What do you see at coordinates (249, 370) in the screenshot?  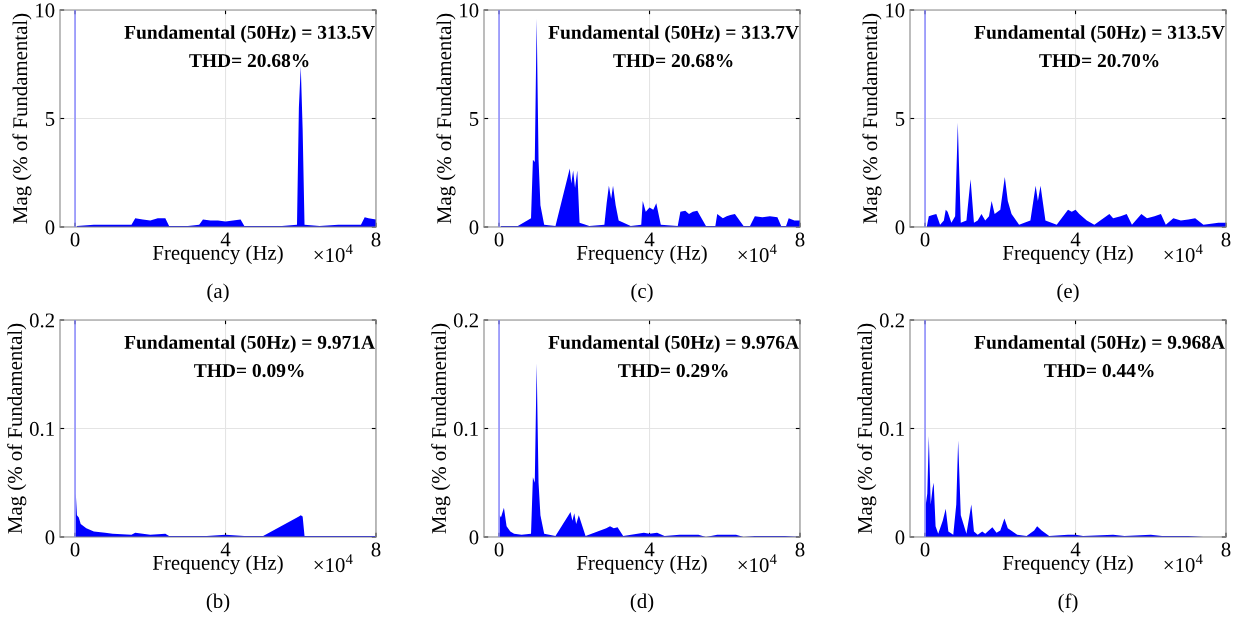 I see `annotation: THD= 0.09%` at bounding box center [249, 370].